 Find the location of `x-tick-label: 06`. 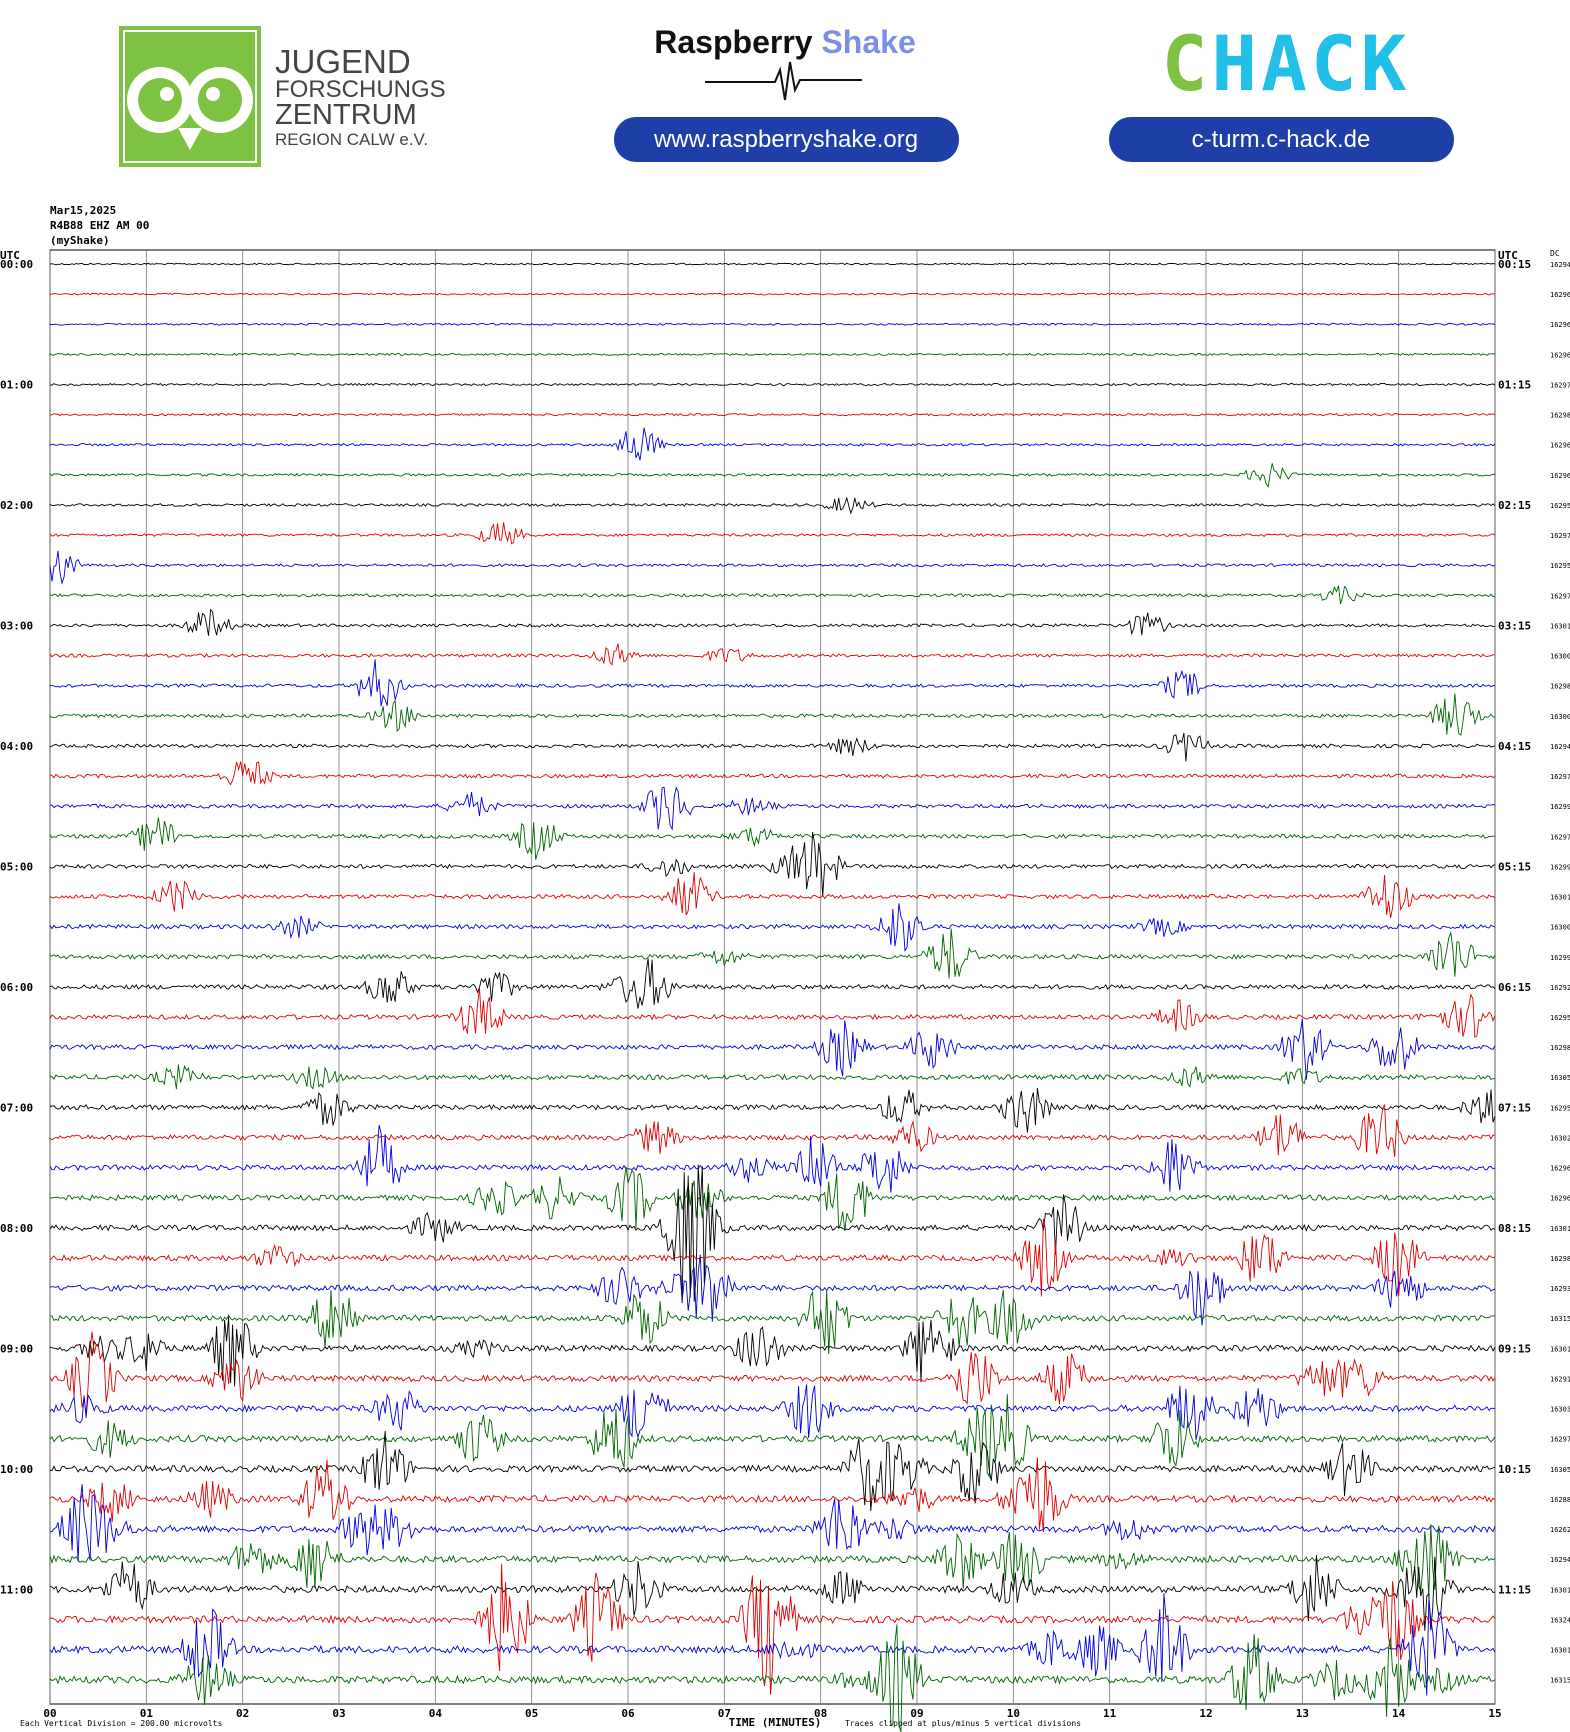

x-tick-label: 06 is located at coordinates (628, 1713).